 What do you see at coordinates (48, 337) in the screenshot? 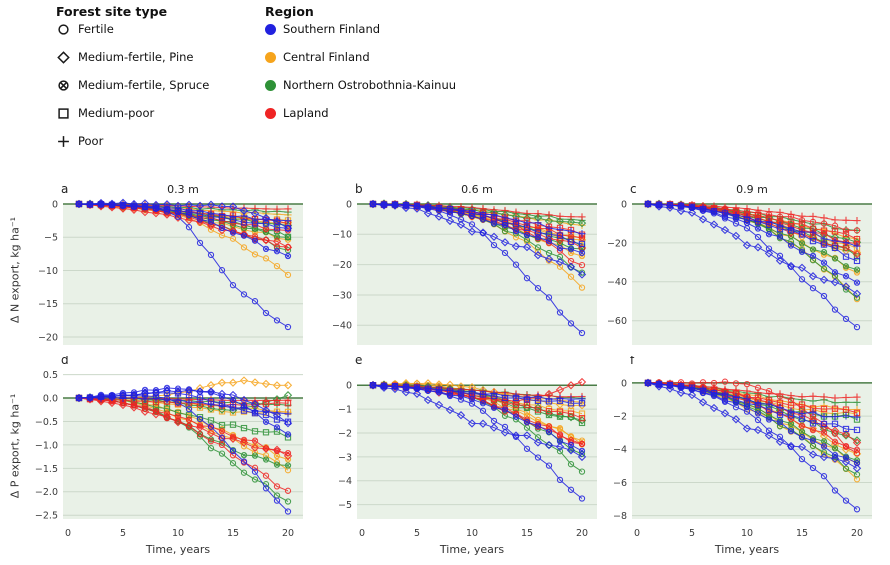
I see `panel-a-ytick: −20` at bounding box center [48, 337].